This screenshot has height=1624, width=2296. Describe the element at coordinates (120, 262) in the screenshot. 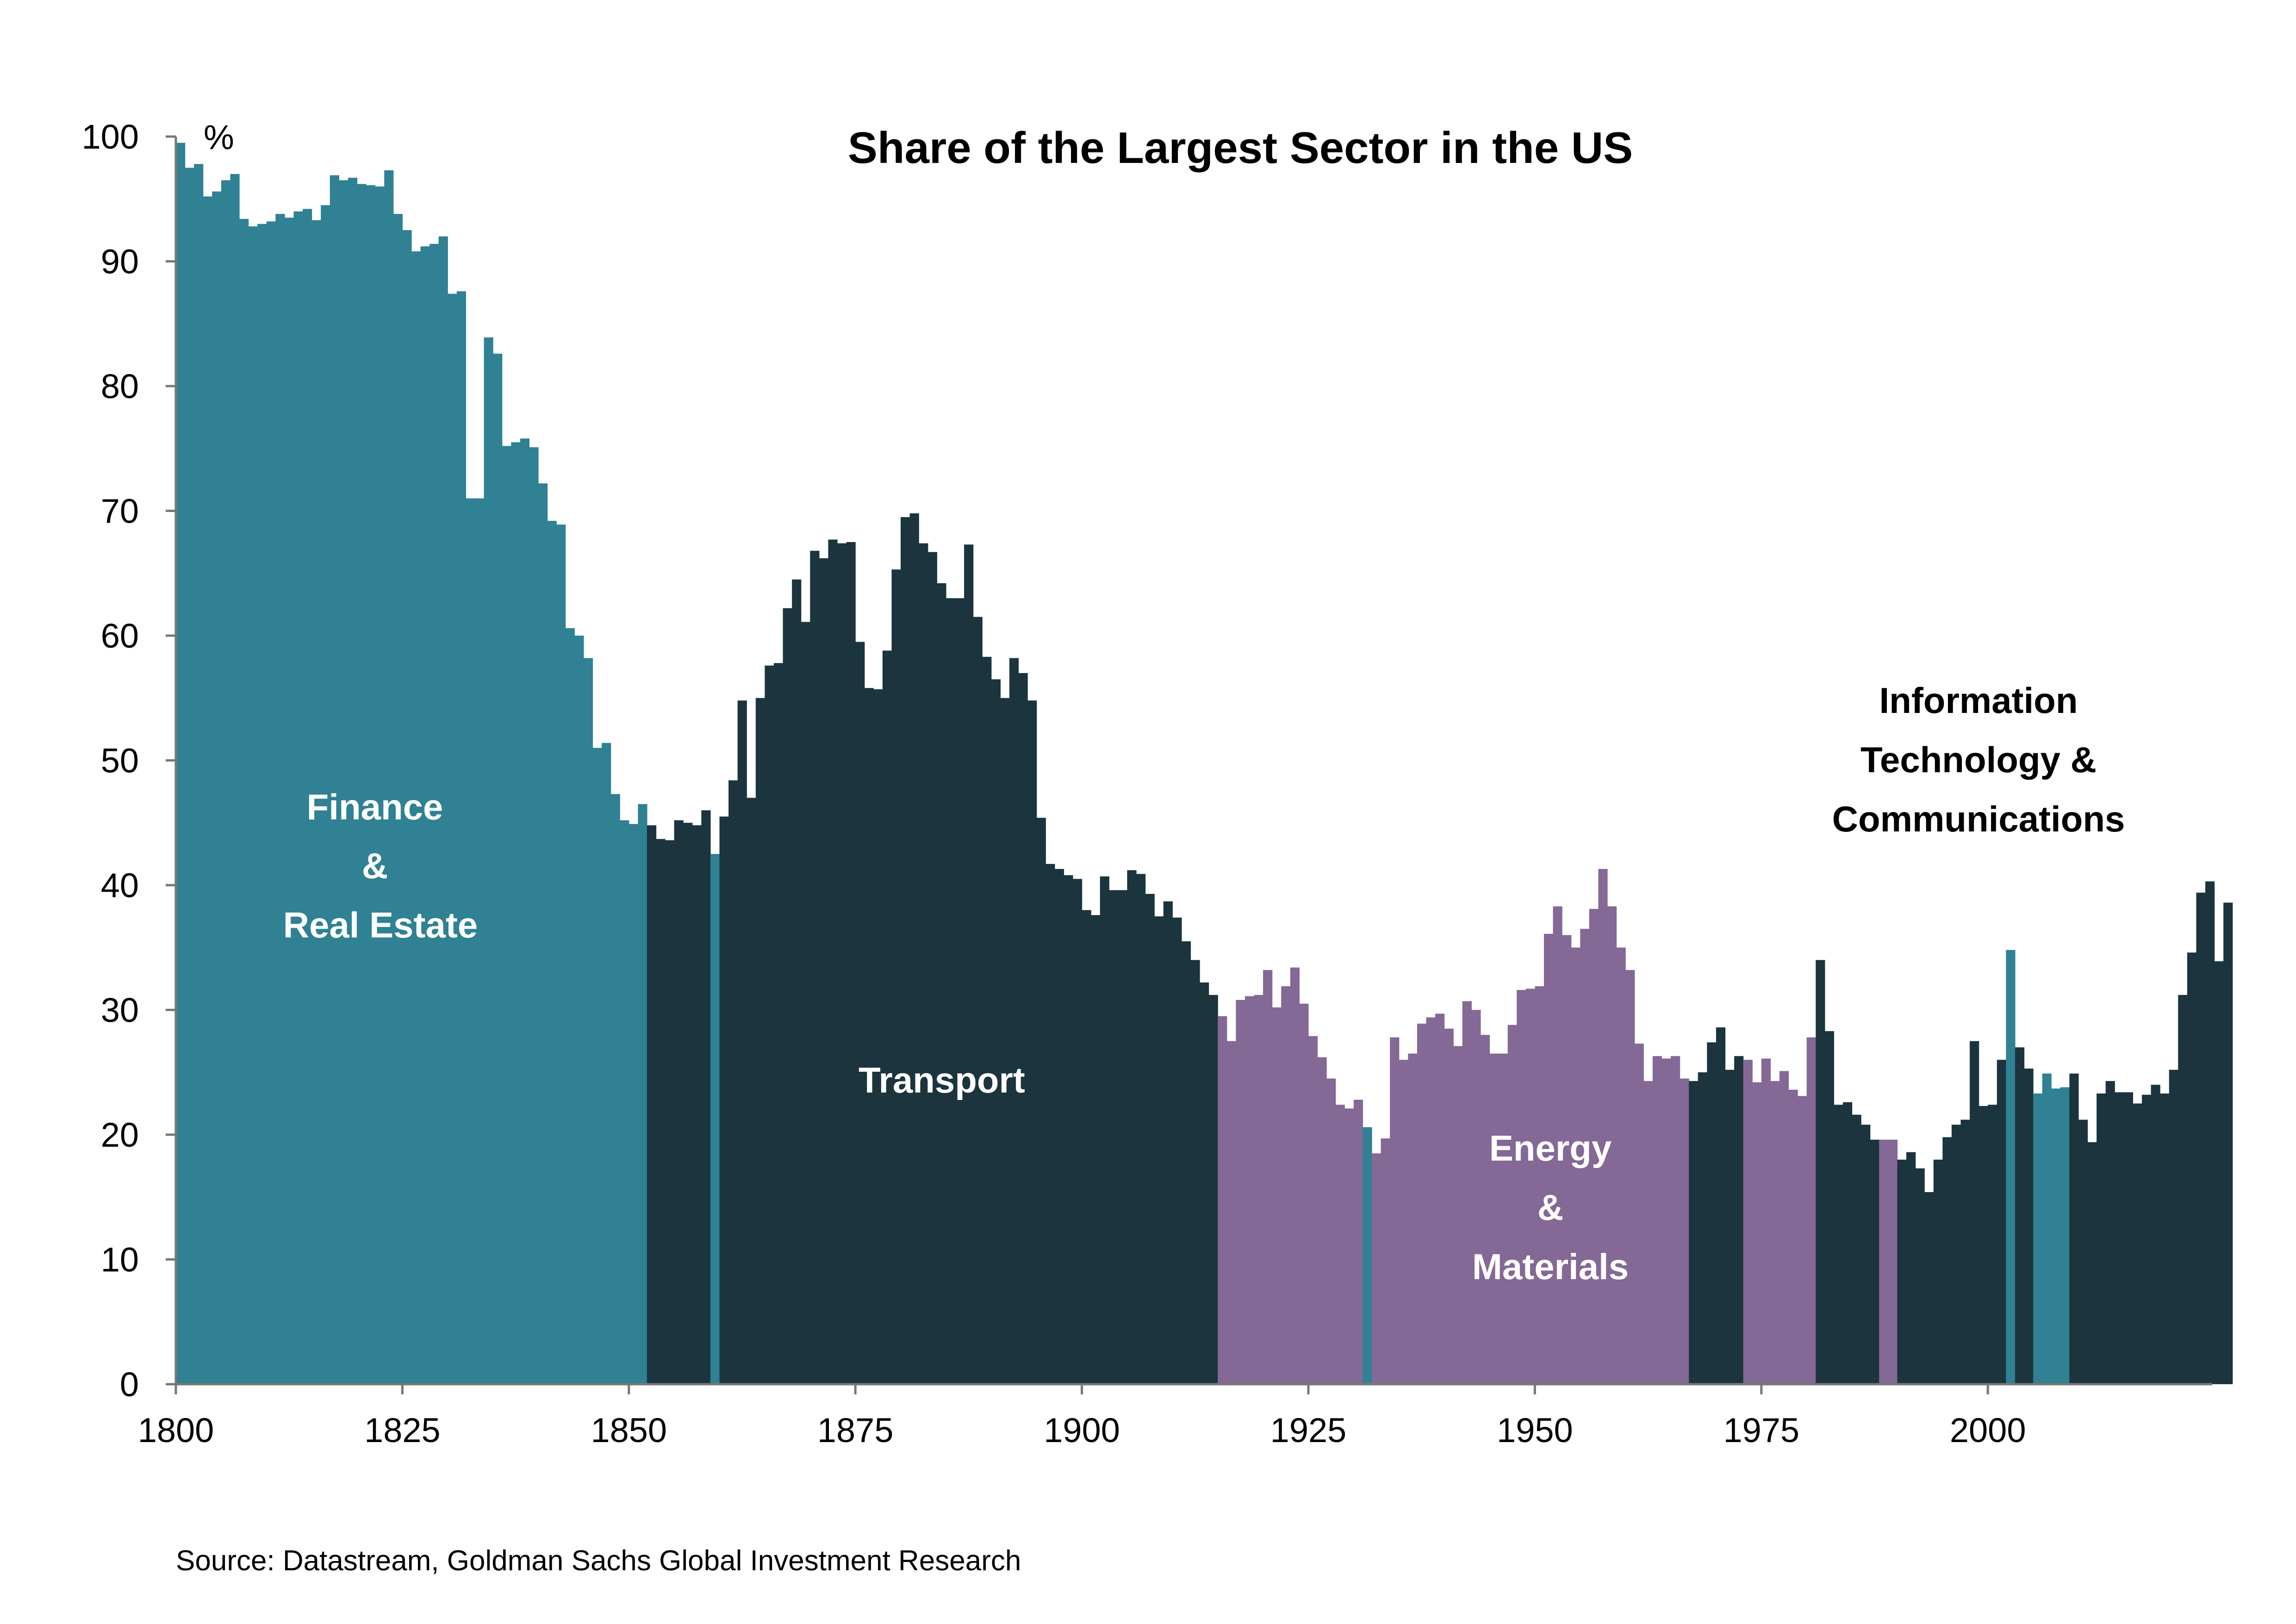

I see `y-tick-label-90: 90` at that location.